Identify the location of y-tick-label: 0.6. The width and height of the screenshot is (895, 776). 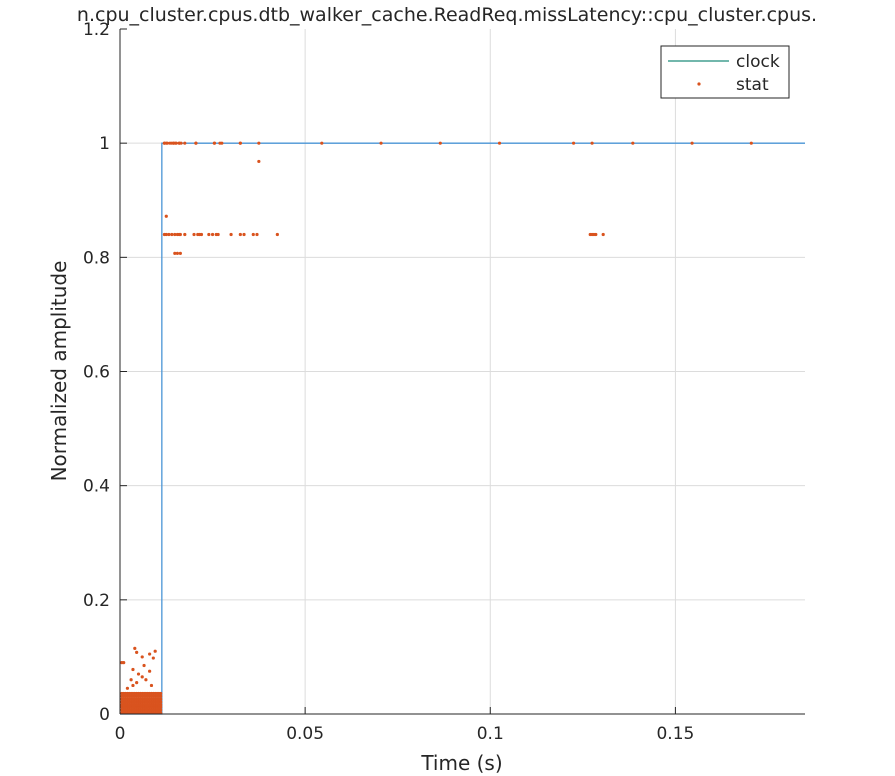
(96, 373).